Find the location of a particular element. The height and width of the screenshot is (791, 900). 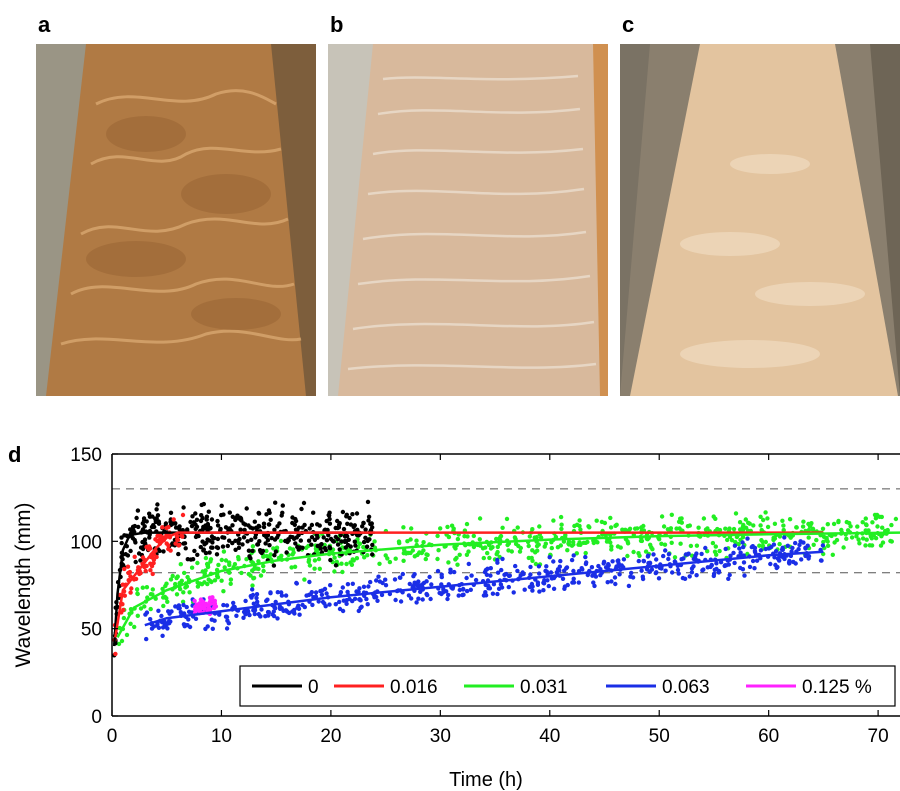

legend-label: 0 is located at coordinates (313, 687).